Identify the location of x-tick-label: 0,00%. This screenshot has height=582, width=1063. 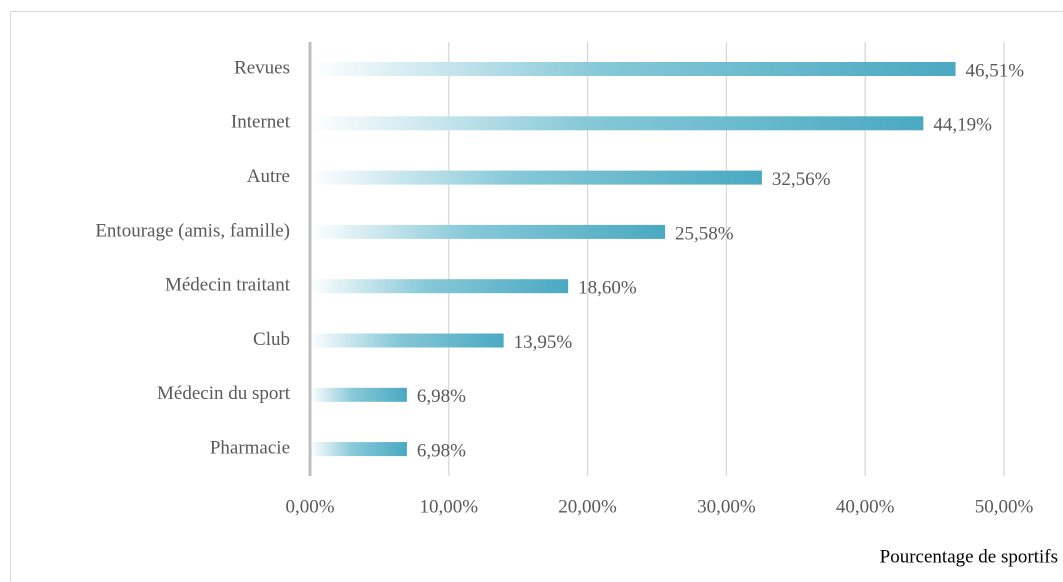
(309, 506).